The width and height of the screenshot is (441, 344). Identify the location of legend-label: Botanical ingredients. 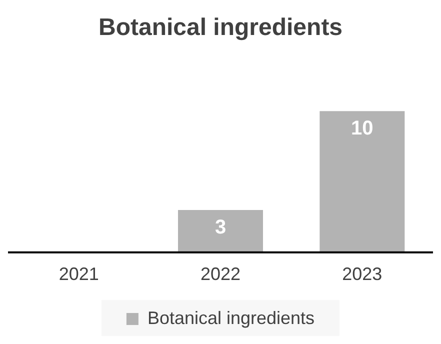
(231, 318).